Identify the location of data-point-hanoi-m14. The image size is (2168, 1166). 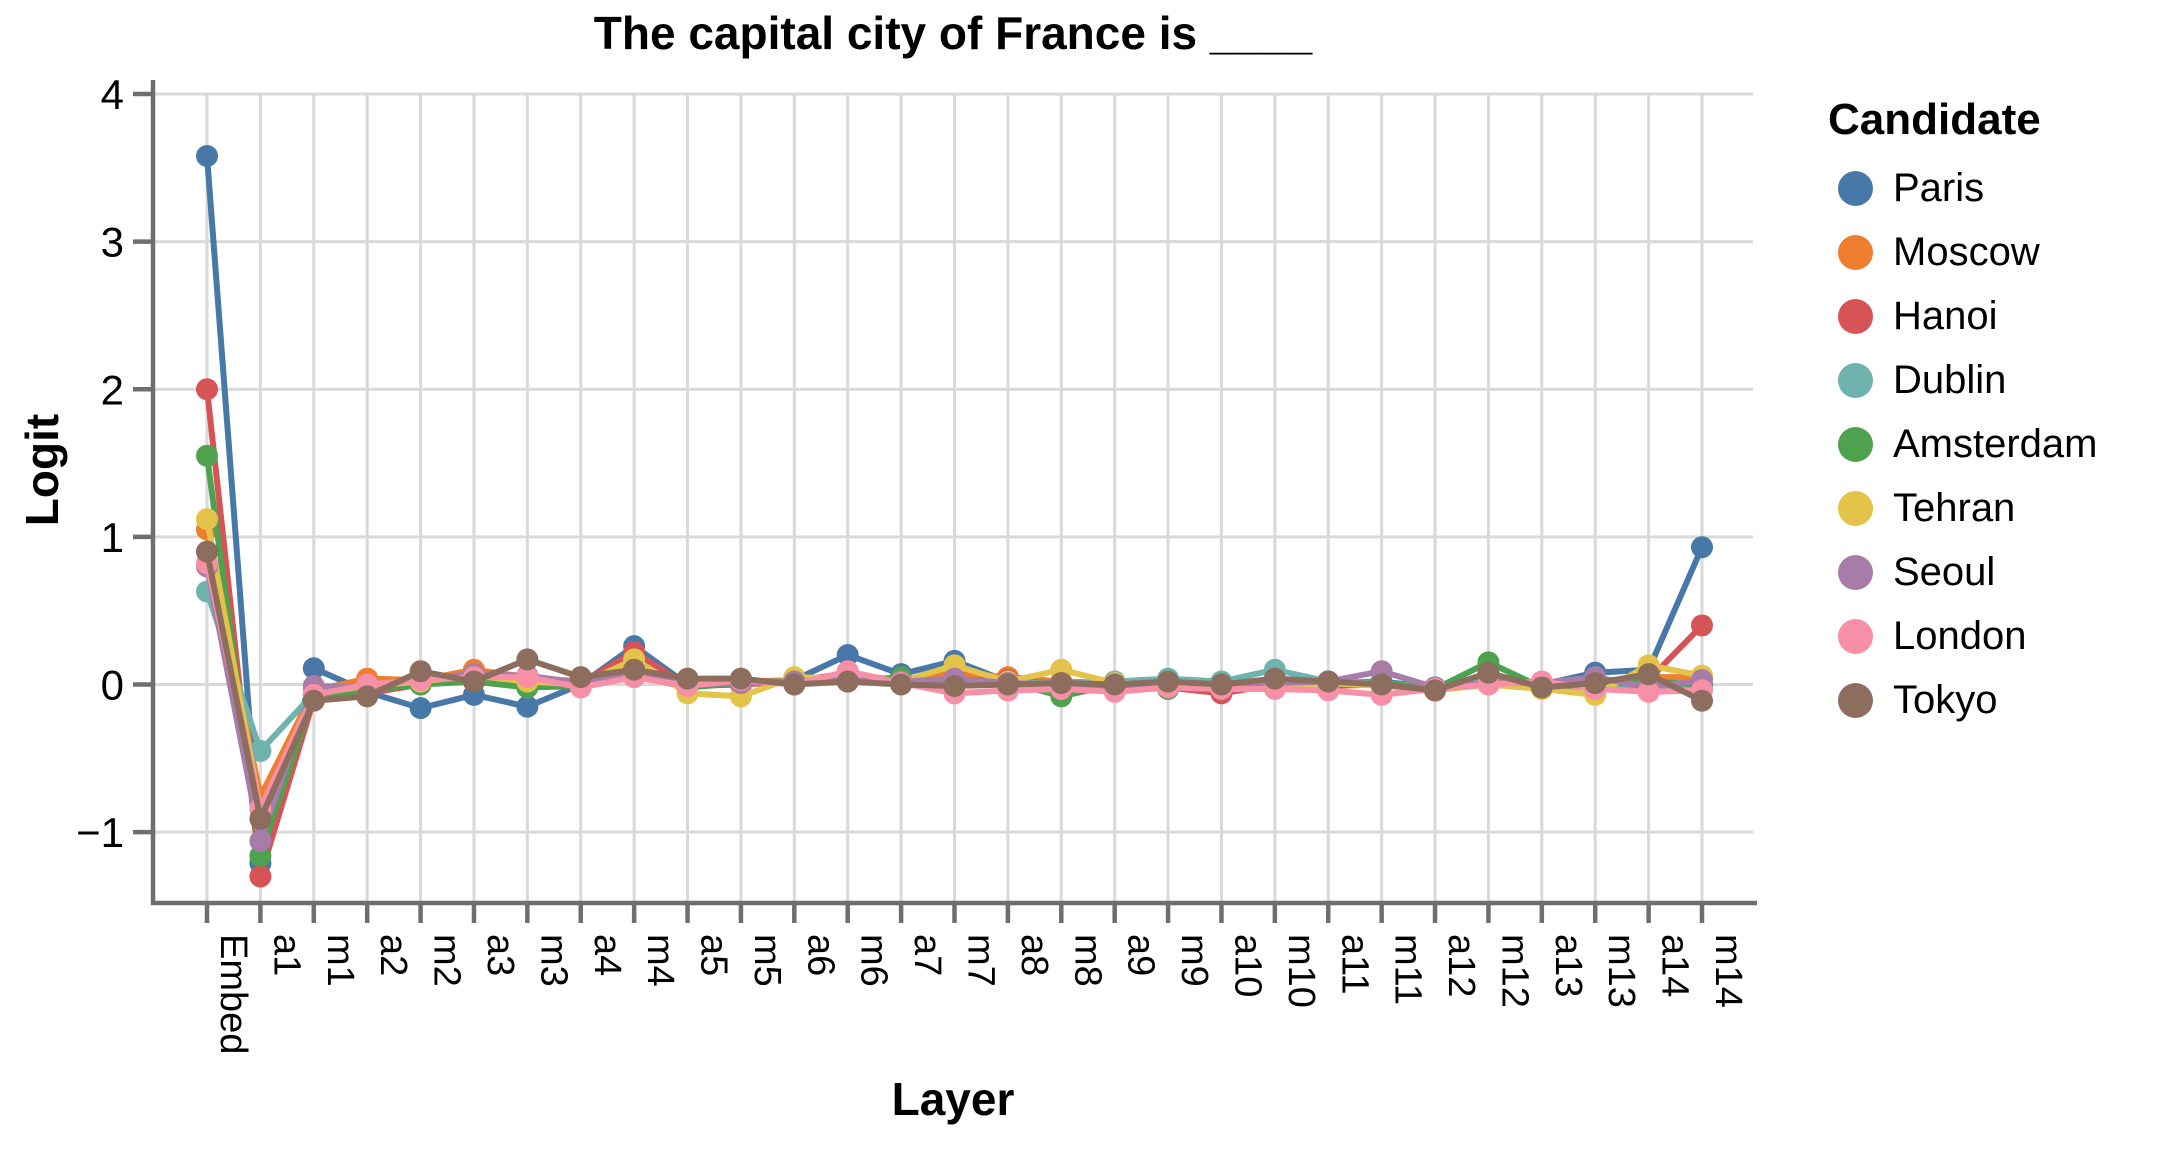
(1702, 625).